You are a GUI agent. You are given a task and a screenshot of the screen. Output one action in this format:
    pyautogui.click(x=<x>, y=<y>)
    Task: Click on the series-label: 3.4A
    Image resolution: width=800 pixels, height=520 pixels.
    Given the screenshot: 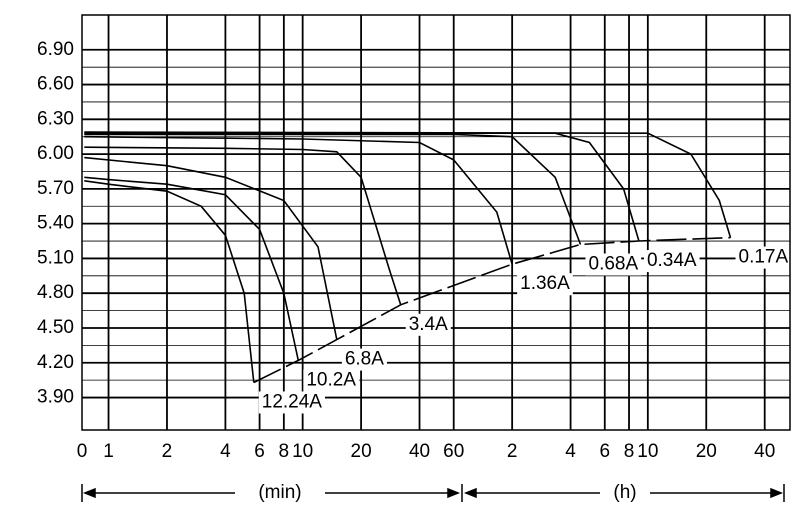 What is the action you would take?
    pyautogui.click(x=428, y=324)
    